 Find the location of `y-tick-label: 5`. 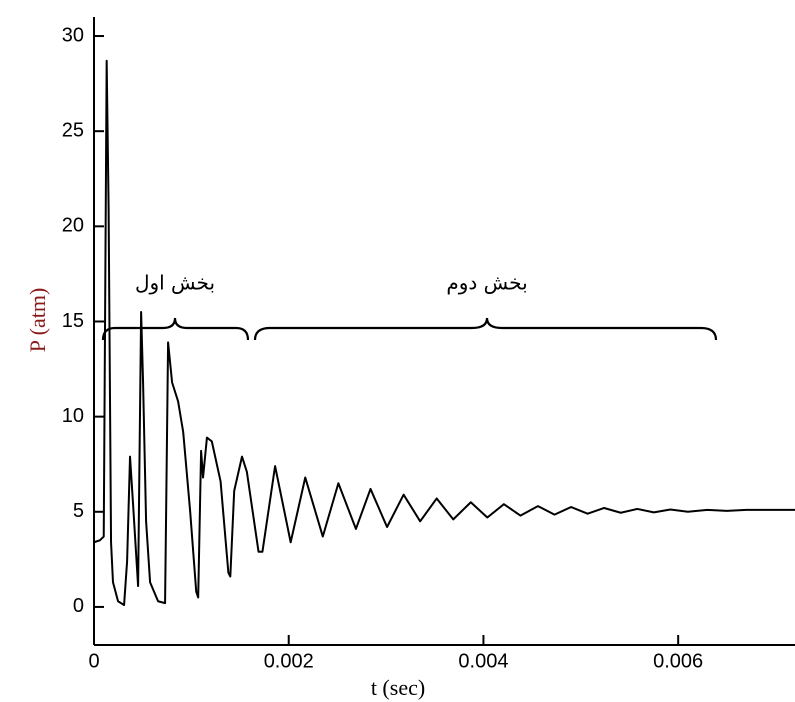

y-tick-label: 5 is located at coordinates (78, 511).